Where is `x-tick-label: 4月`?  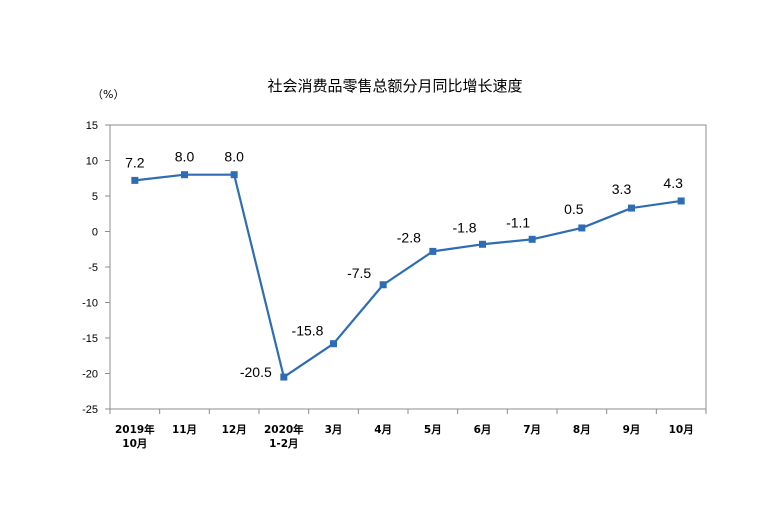
x-tick-label: 4月 is located at coordinates (383, 430).